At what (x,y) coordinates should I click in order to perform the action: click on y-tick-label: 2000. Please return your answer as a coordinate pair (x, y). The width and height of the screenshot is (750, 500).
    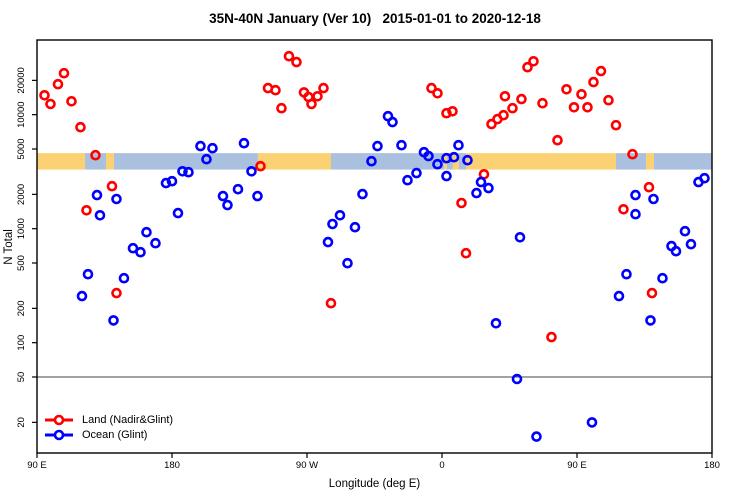
    Looking at the image, I should click on (21, 194).